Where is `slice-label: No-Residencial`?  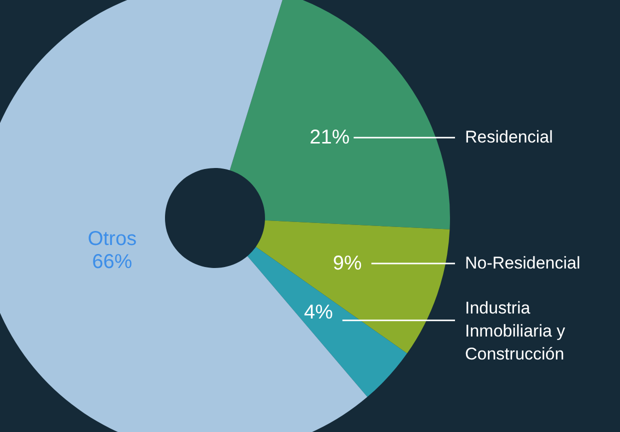
slice-label: No-Residencial is located at coordinates (522, 263).